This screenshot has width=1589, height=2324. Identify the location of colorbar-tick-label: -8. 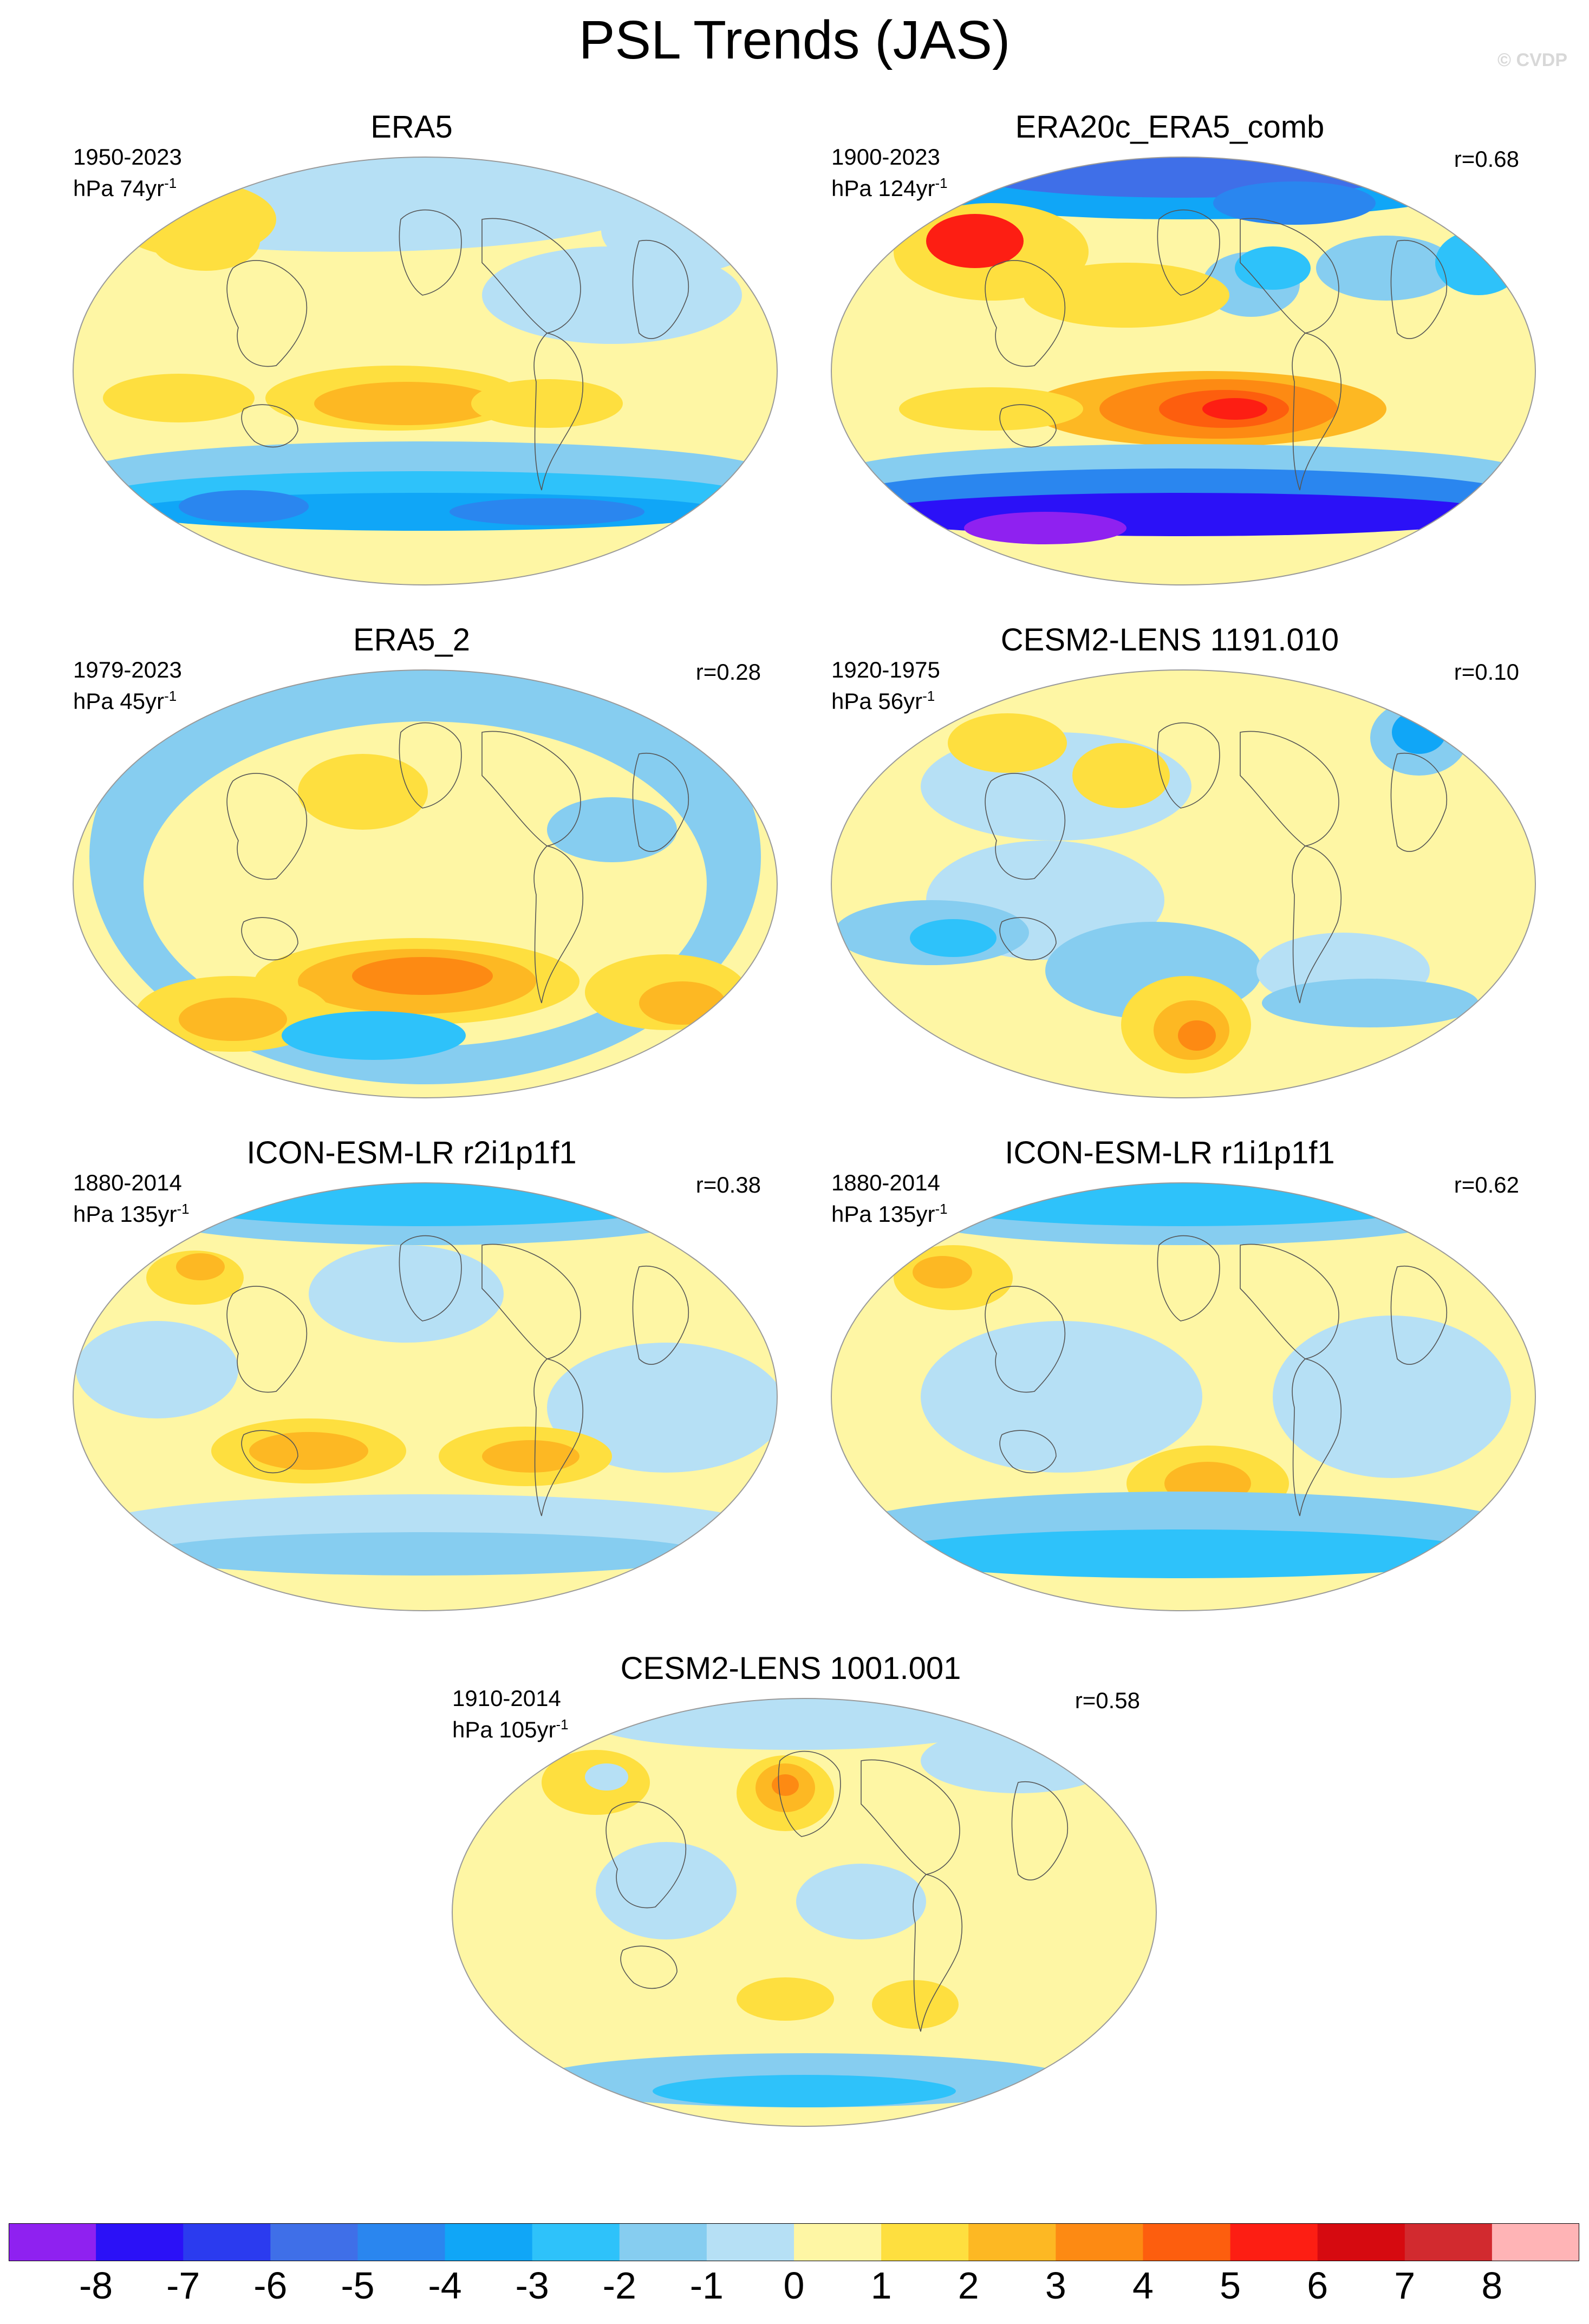
(96, 2286).